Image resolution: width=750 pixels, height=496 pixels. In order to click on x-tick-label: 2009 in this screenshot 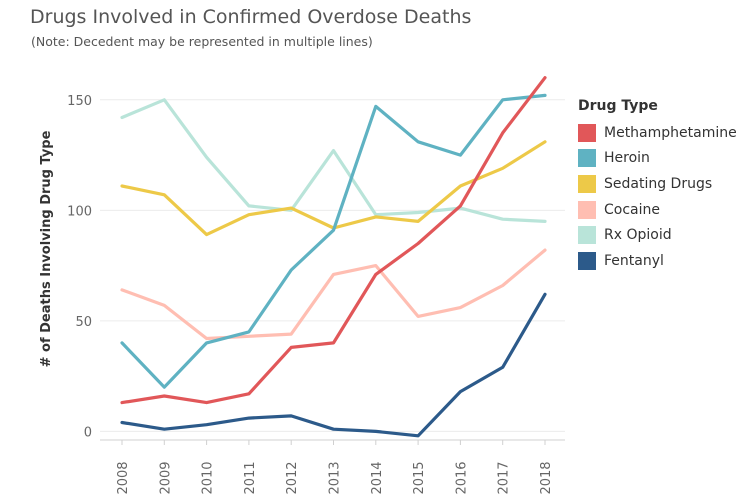, I will do `click(165, 477)`.